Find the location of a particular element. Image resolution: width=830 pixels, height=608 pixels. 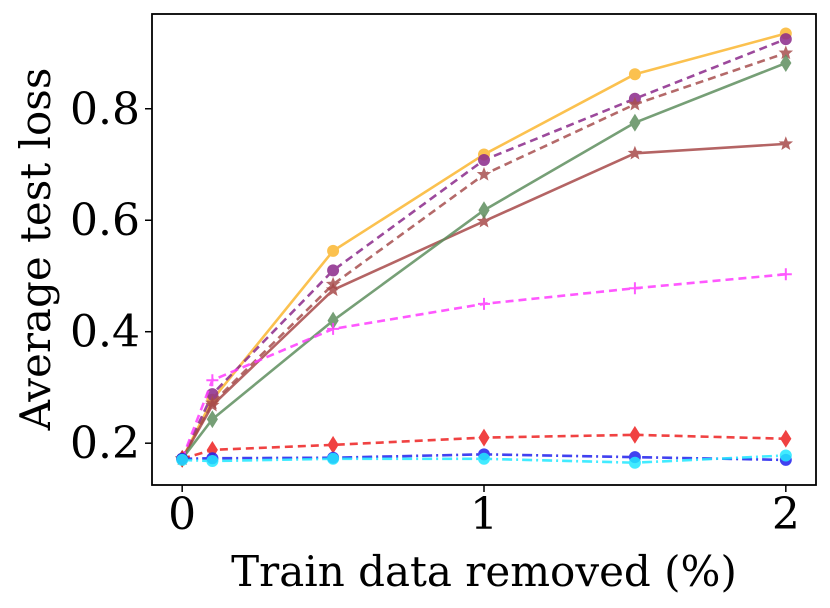

y-tick-label: 0.4 is located at coordinates (105, 332).